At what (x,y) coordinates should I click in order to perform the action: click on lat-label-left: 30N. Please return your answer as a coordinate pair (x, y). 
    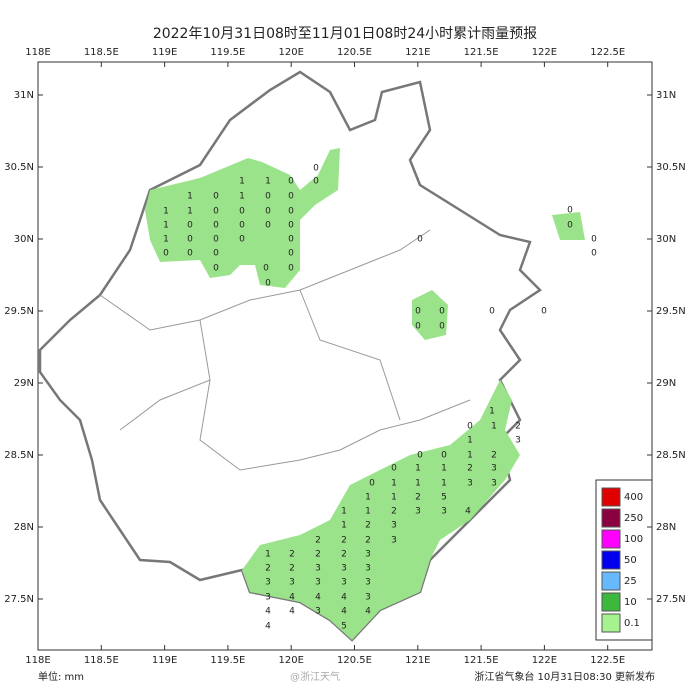
    Looking at the image, I should click on (24, 239).